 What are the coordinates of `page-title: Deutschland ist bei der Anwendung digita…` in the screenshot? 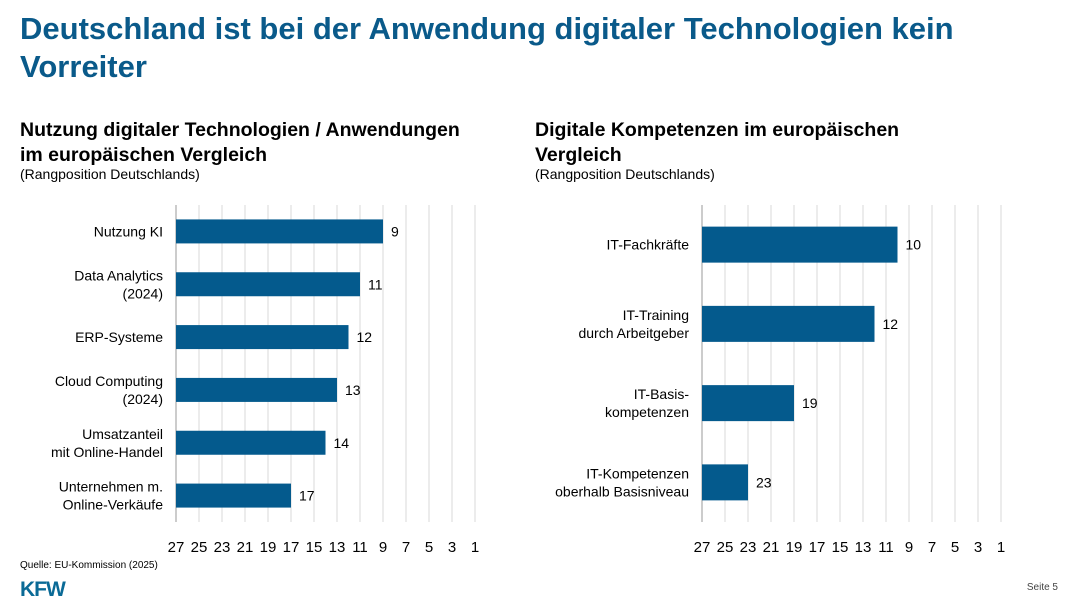 It's located at (487, 47).